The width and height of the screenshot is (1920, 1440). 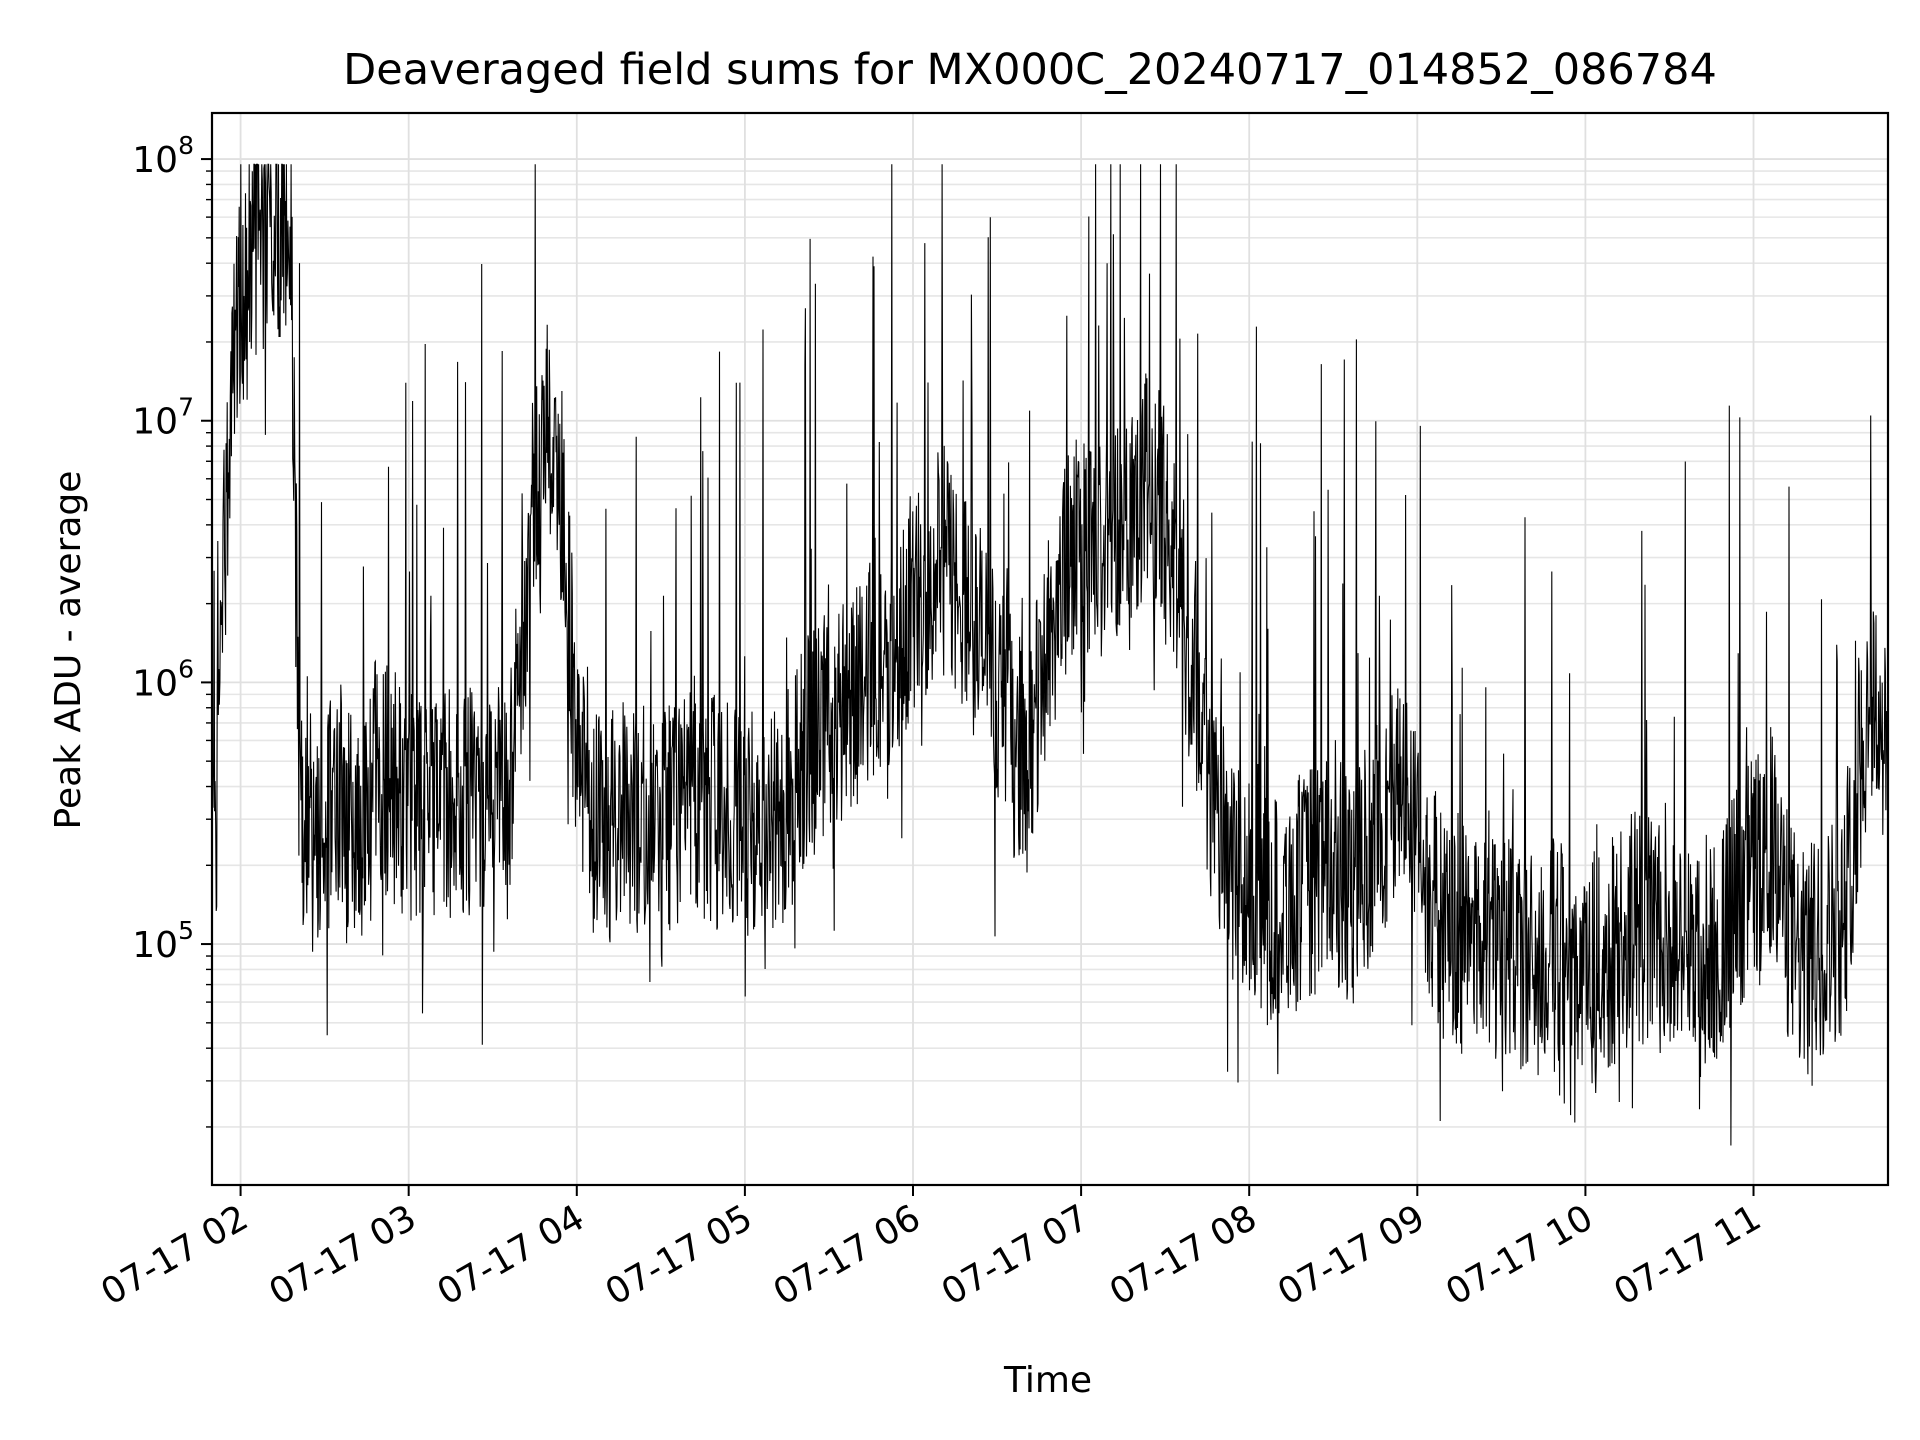 What do you see at coordinates (186, 930) in the screenshot?
I see `y-tick-exponent: 5` at bounding box center [186, 930].